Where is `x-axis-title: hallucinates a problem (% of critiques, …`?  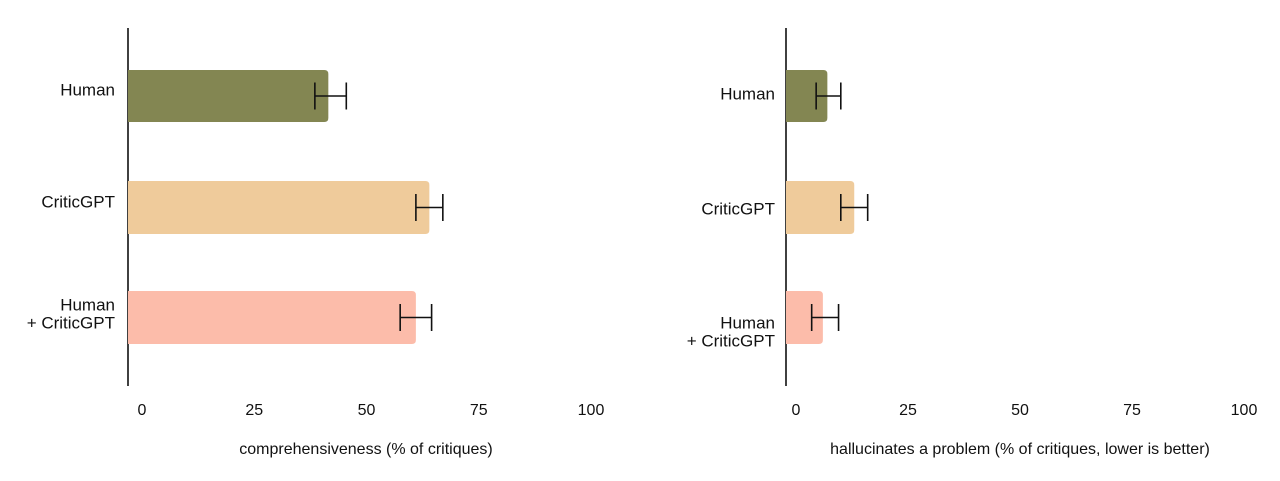 x-axis-title: hallucinates a problem (% of critiques, … is located at coordinates (1020, 449).